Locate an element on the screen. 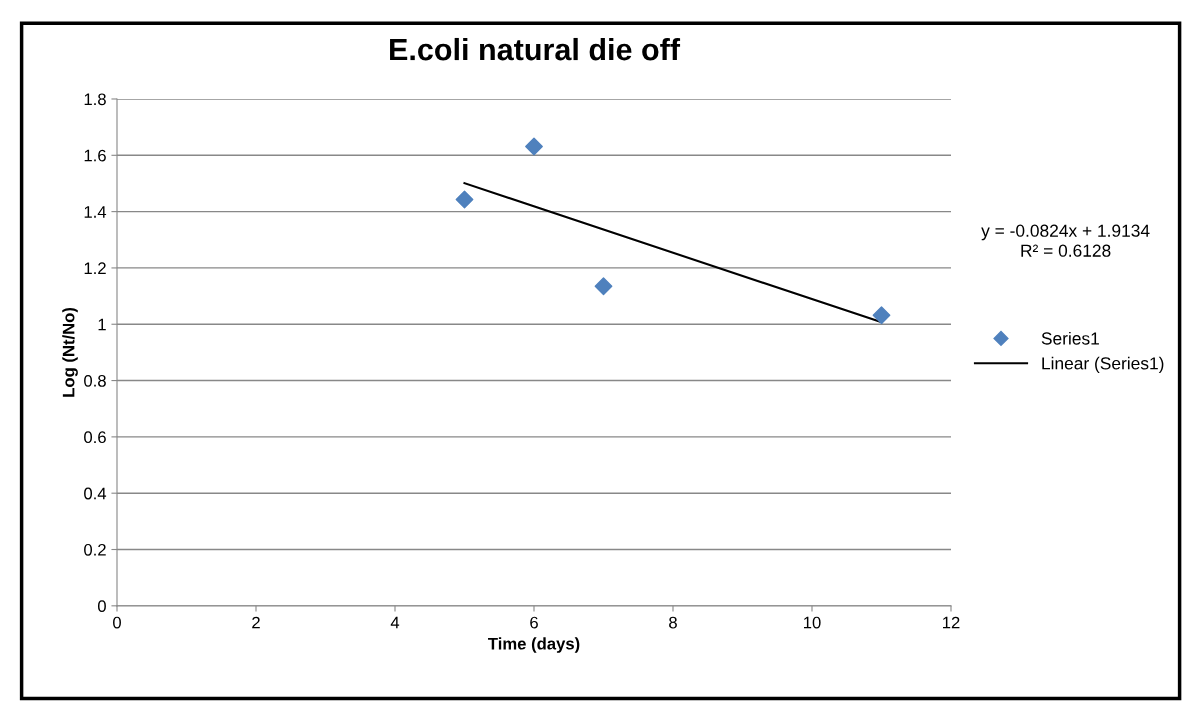 This screenshot has height=702, width=1200. y-tick-label: 1.6 is located at coordinates (95, 155).